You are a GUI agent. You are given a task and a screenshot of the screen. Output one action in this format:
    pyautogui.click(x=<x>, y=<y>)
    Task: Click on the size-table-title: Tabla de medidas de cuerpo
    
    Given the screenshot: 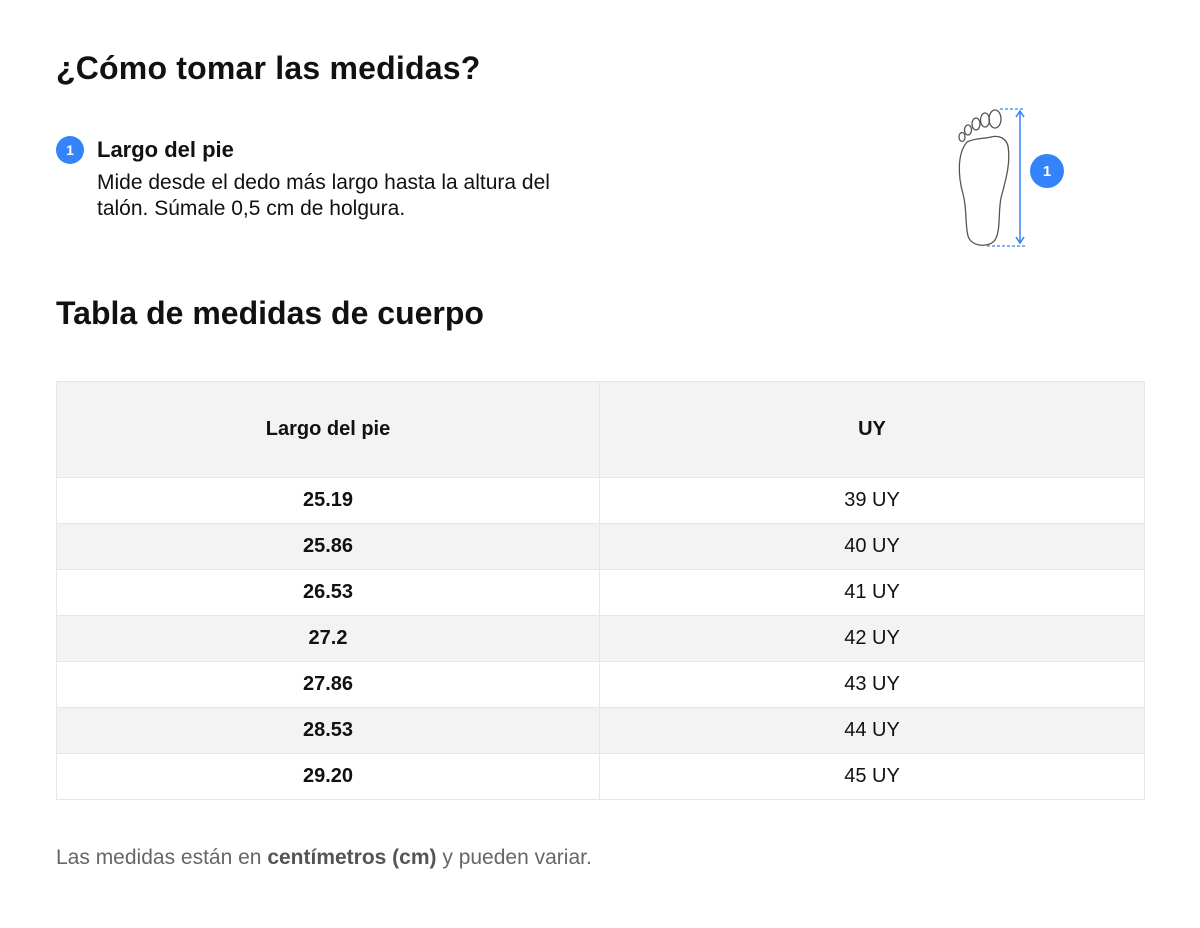 What is the action you would take?
    pyautogui.click(x=270, y=313)
    